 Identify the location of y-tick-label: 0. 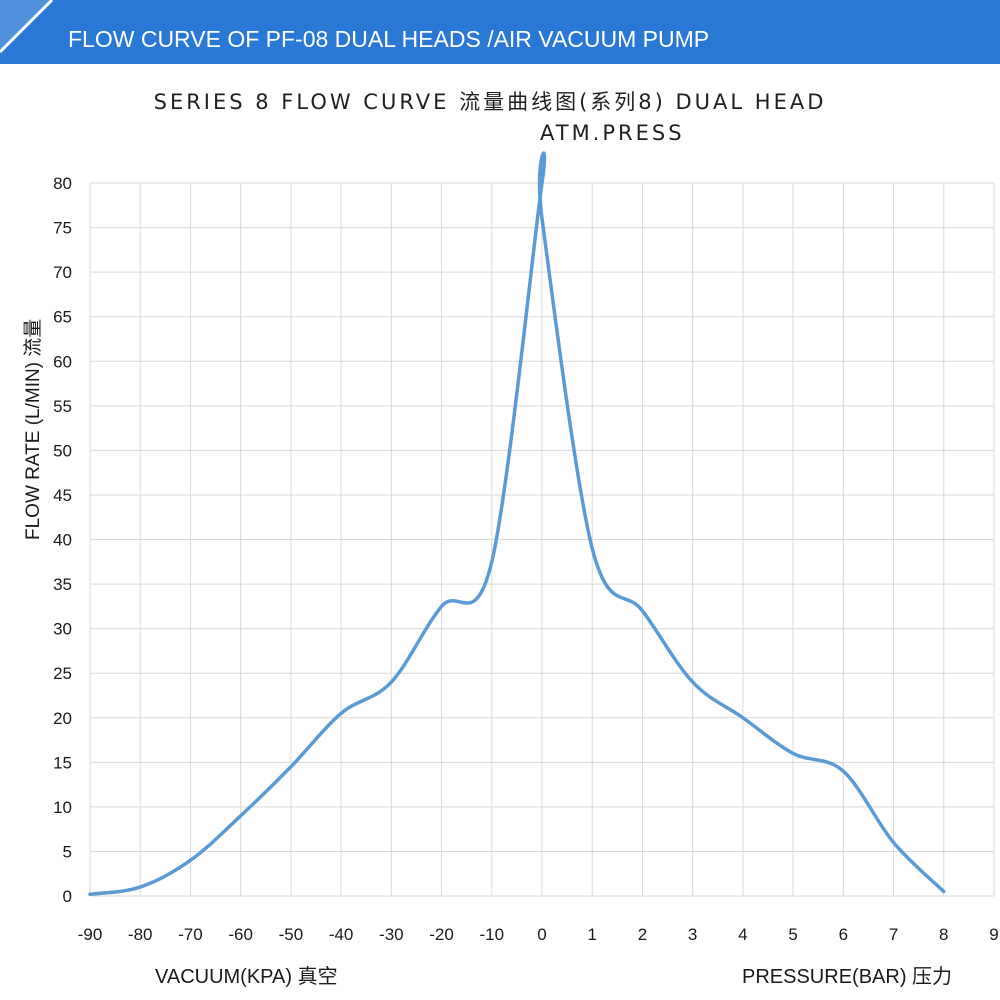
(67, 896).